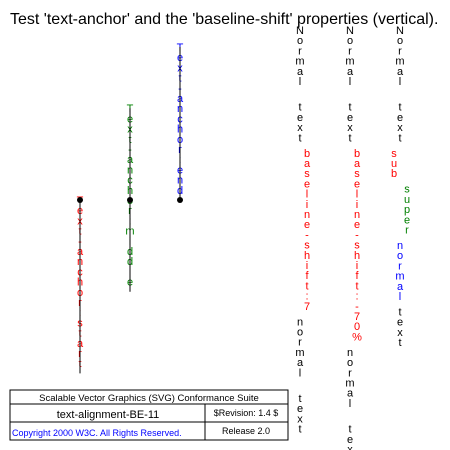  Describe the element at coordinates (180, 122) in the screenshot. I see `anchor-sample-end: Text-anchor:end` at that location.